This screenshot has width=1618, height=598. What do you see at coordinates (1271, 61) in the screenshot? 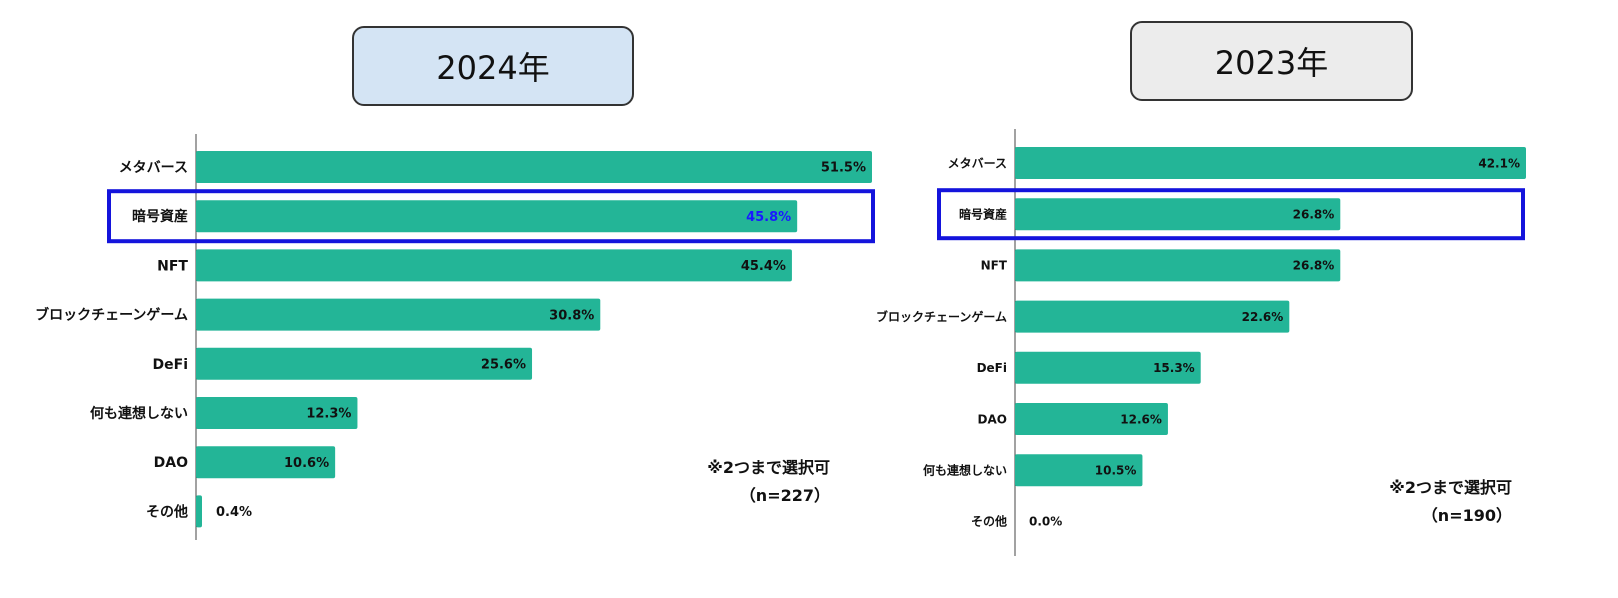
I see `chart-title-2023: 2023年` at bounding box center [1271, 61].